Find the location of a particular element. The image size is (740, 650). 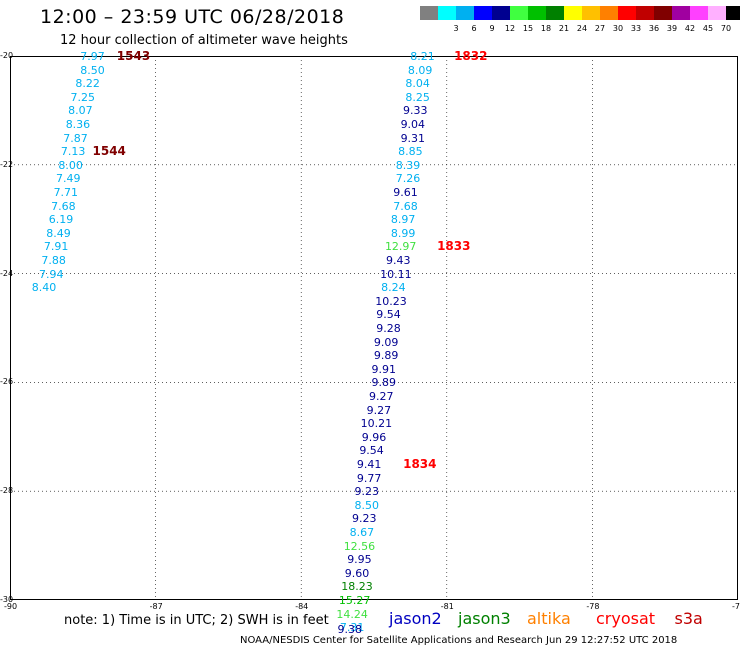

wave-height-value: 7.91 is located at coordinates (56, 247).